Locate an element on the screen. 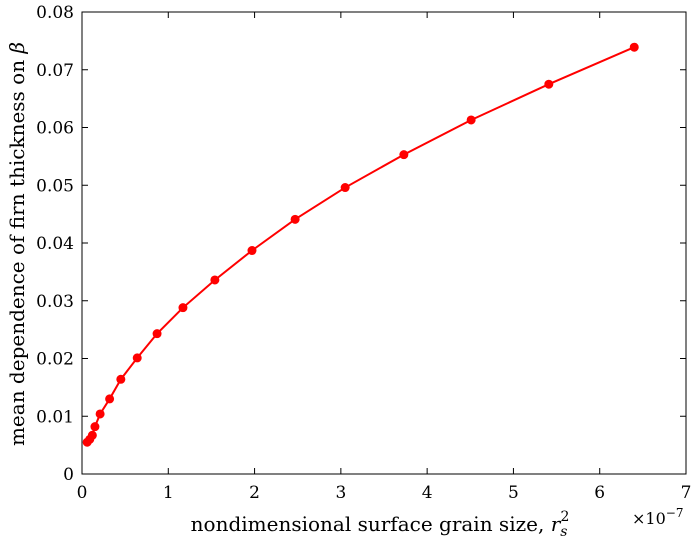 This screenshot has width=692, height=545. y-tick-label: 0.07 is located at coordinates (55, 71).